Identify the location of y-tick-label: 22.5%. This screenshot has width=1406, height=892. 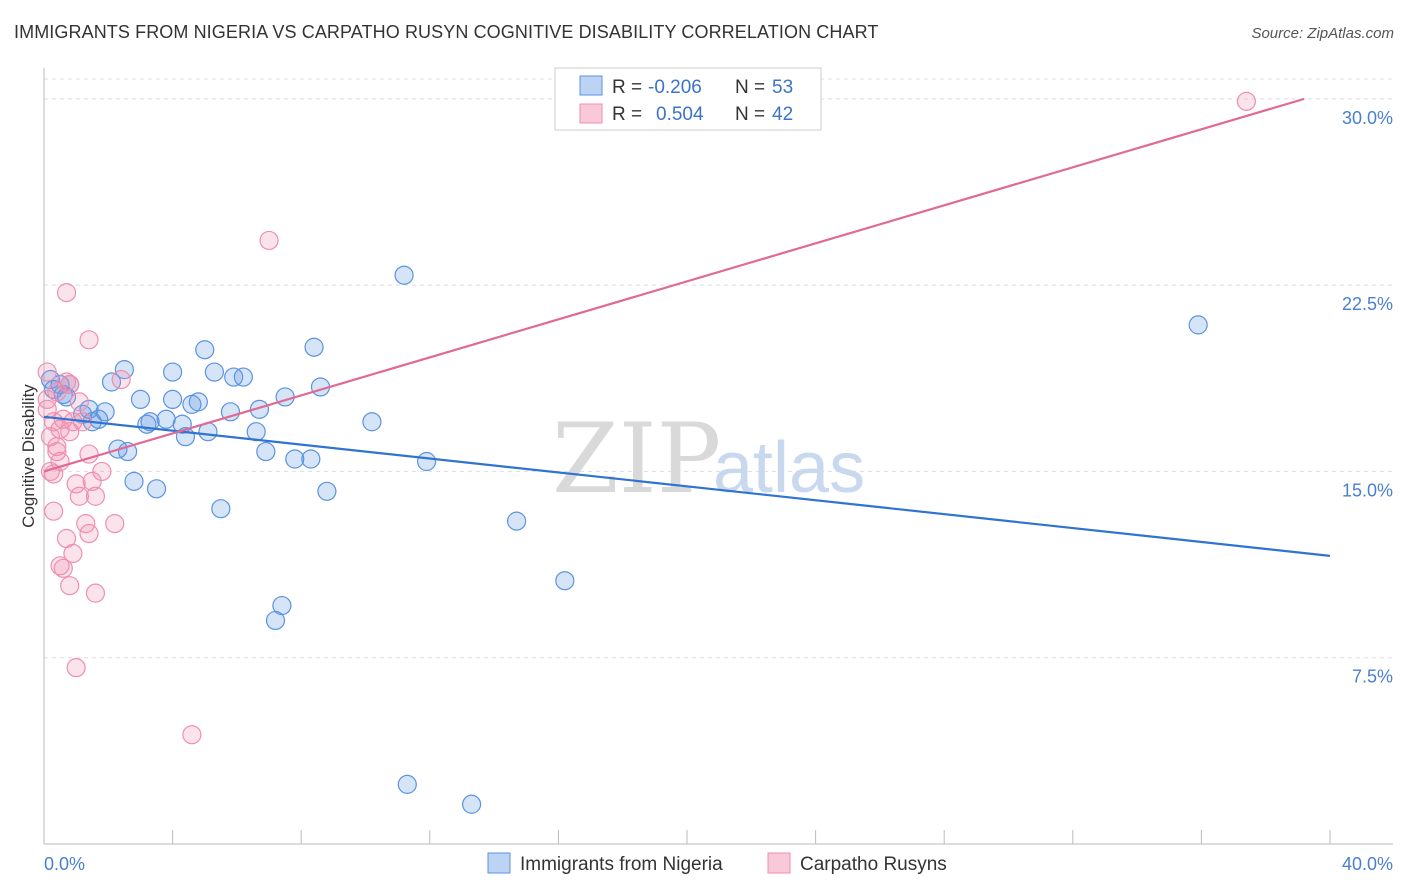
(1367, 304).